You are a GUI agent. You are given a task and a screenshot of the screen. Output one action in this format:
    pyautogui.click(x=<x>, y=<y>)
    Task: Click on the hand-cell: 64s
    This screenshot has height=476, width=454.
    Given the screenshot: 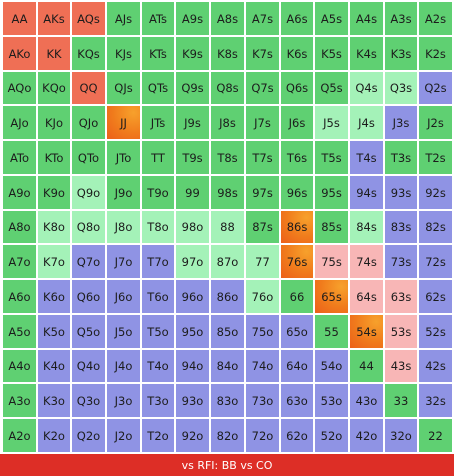 What is the action you would take?
    pyautogui.click(x=366, y=296)
    